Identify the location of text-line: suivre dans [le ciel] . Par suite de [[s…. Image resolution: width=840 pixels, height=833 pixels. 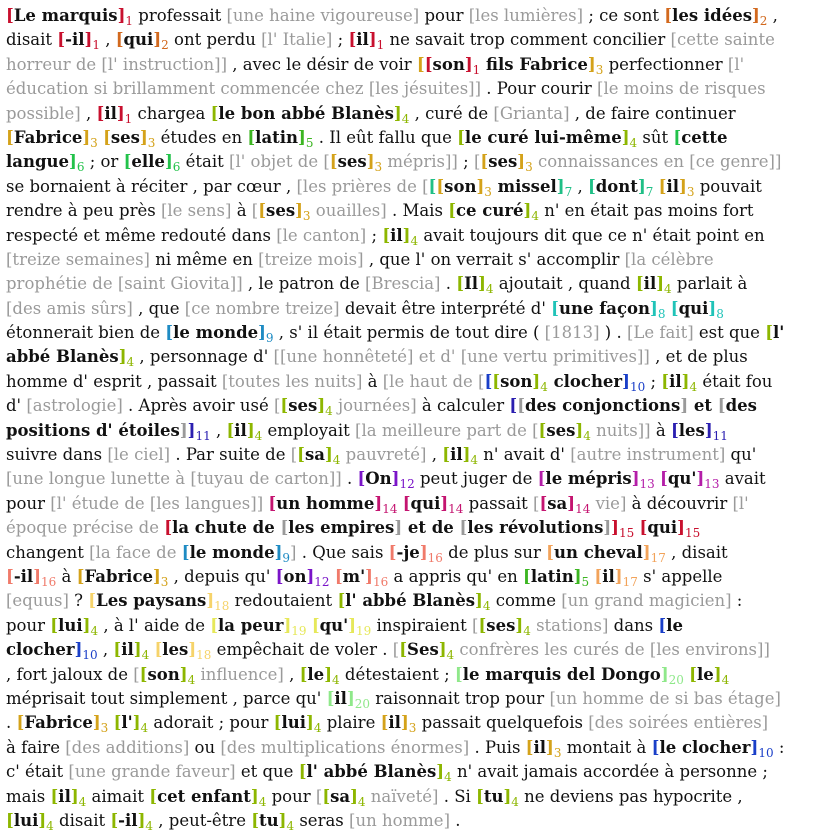
(421, 455).